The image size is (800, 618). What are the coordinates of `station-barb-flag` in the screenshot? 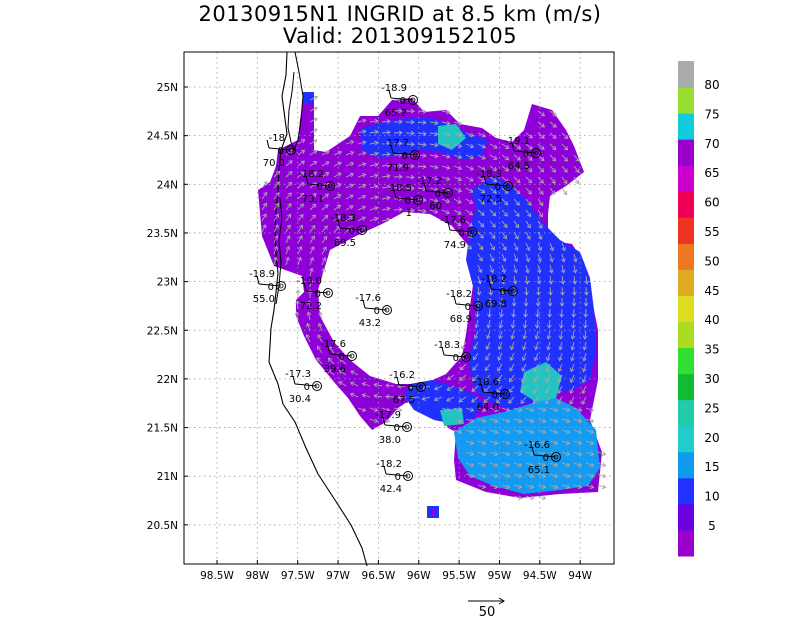 It's located at (258, 280).